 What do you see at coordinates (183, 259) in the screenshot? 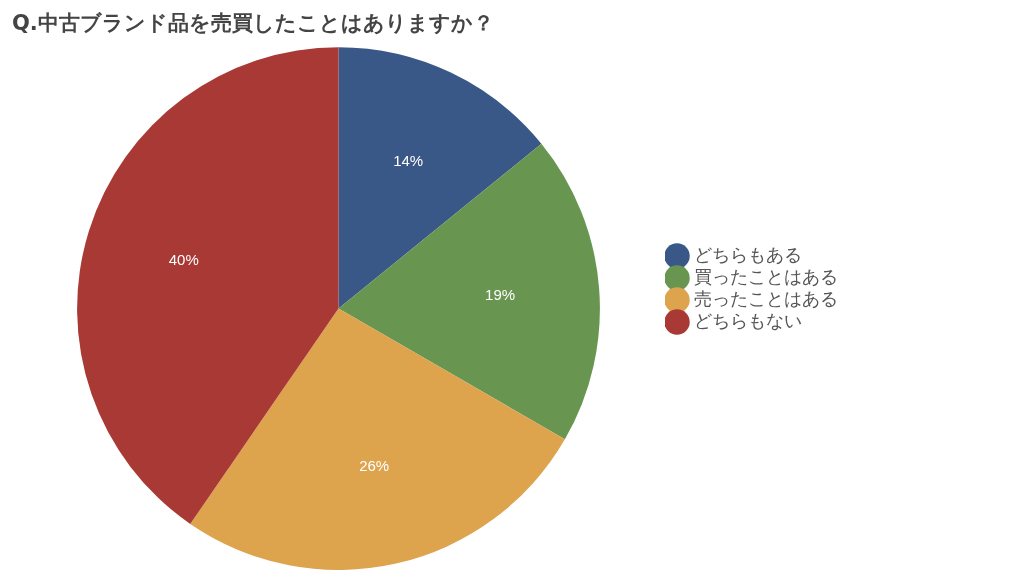
I see `data-label: 40%` at bounding box center [183, 259].